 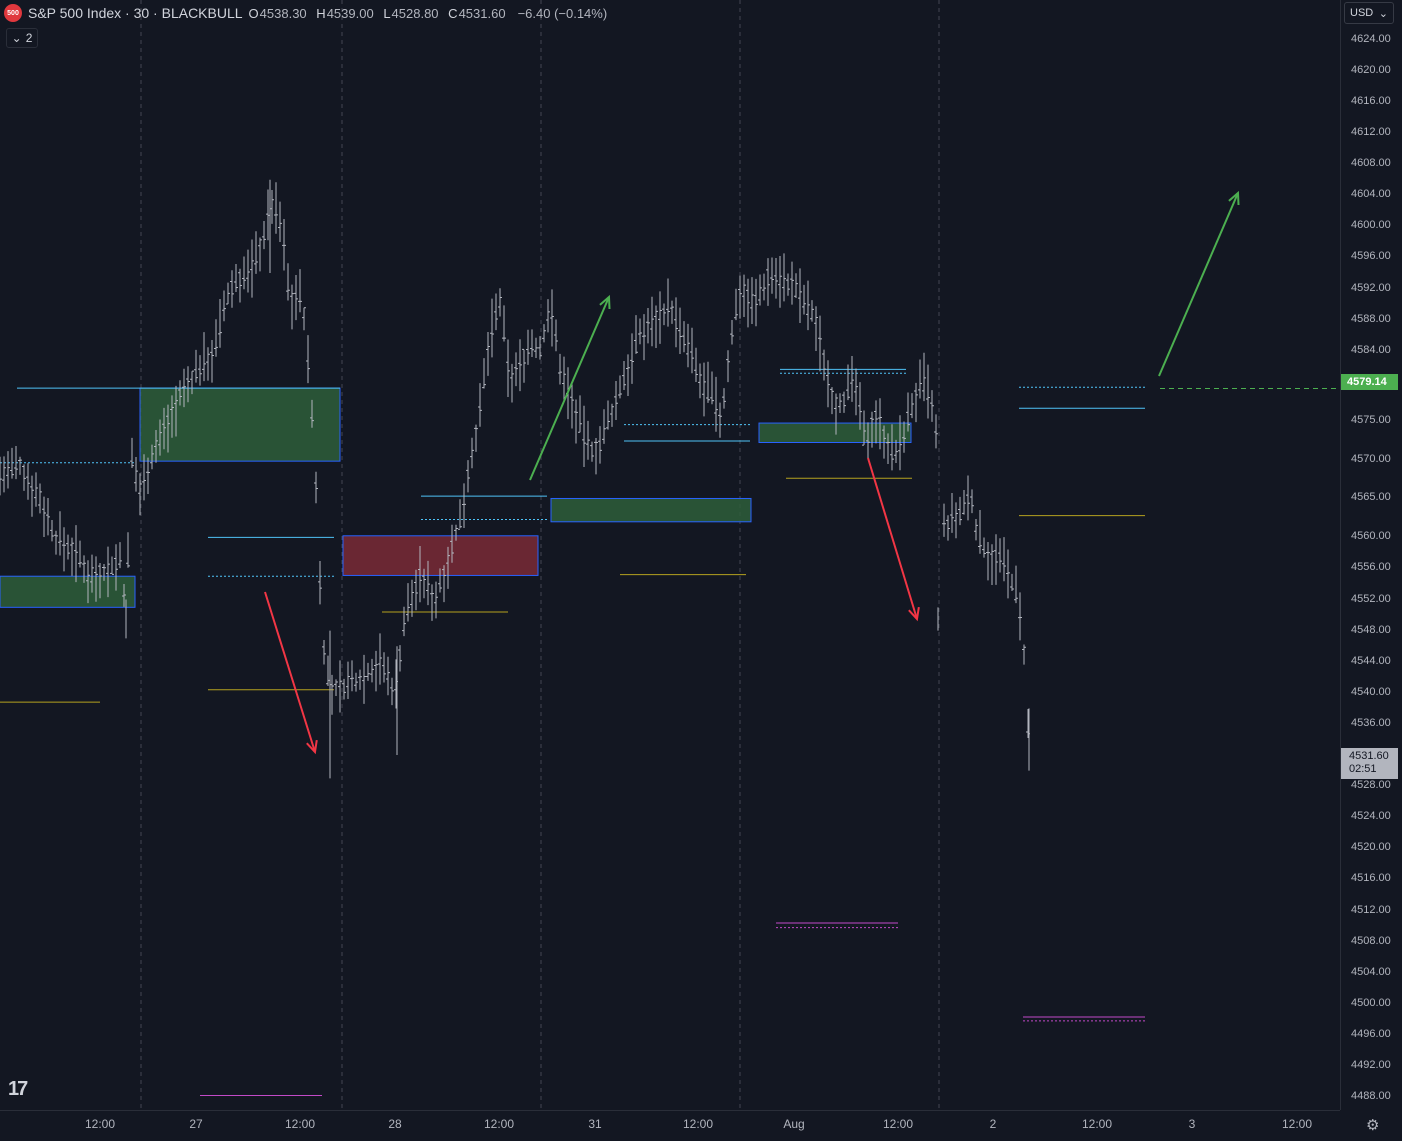 What do you see at coordinates (651, 510) in the screenshot?
I see `demand-zone` at bounding box center [651, 510].